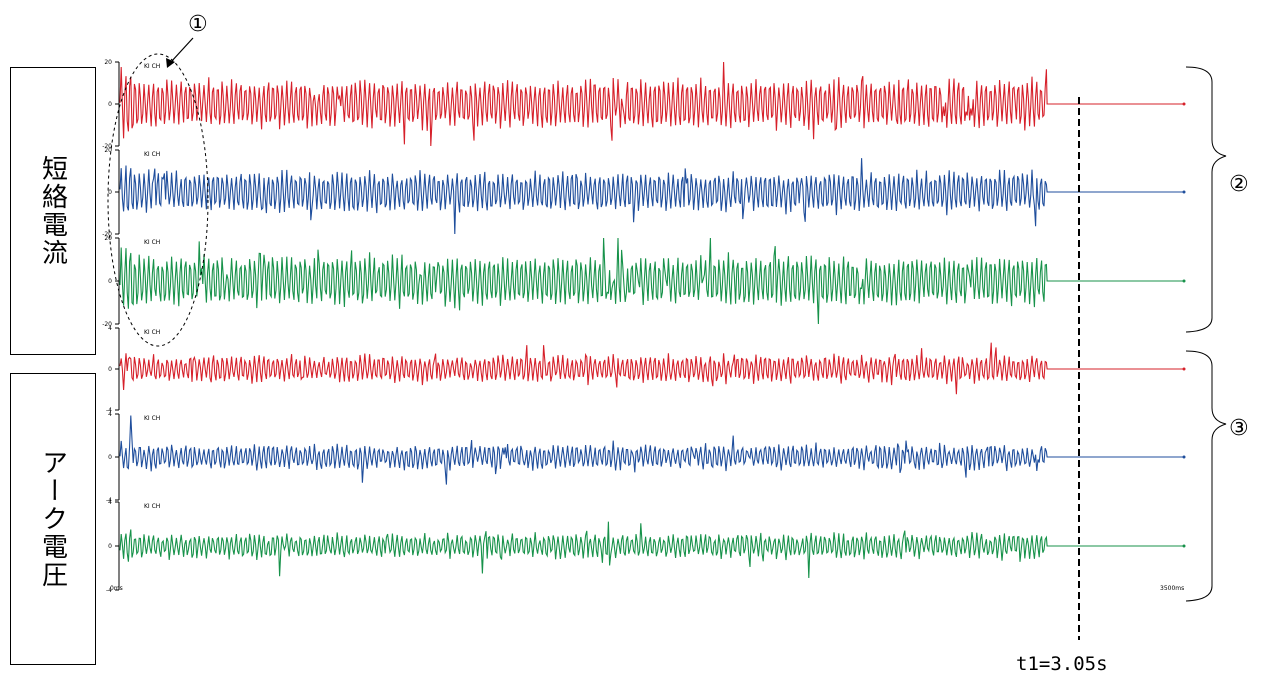 This screenshot has height=686, width=1286. I want to click on voltage-phase-a-header: KI CH, so click(152, 332).